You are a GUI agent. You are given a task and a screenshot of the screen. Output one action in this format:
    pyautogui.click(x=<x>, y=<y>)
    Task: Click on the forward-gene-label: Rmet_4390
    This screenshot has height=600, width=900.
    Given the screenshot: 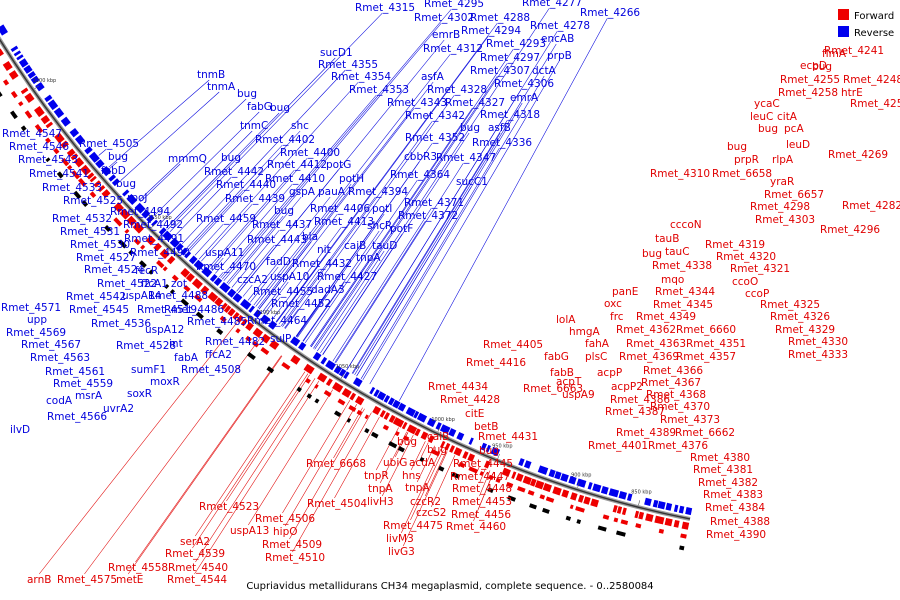 What is the action you would take?
    pyautogui.click(x=736, y=535)
    